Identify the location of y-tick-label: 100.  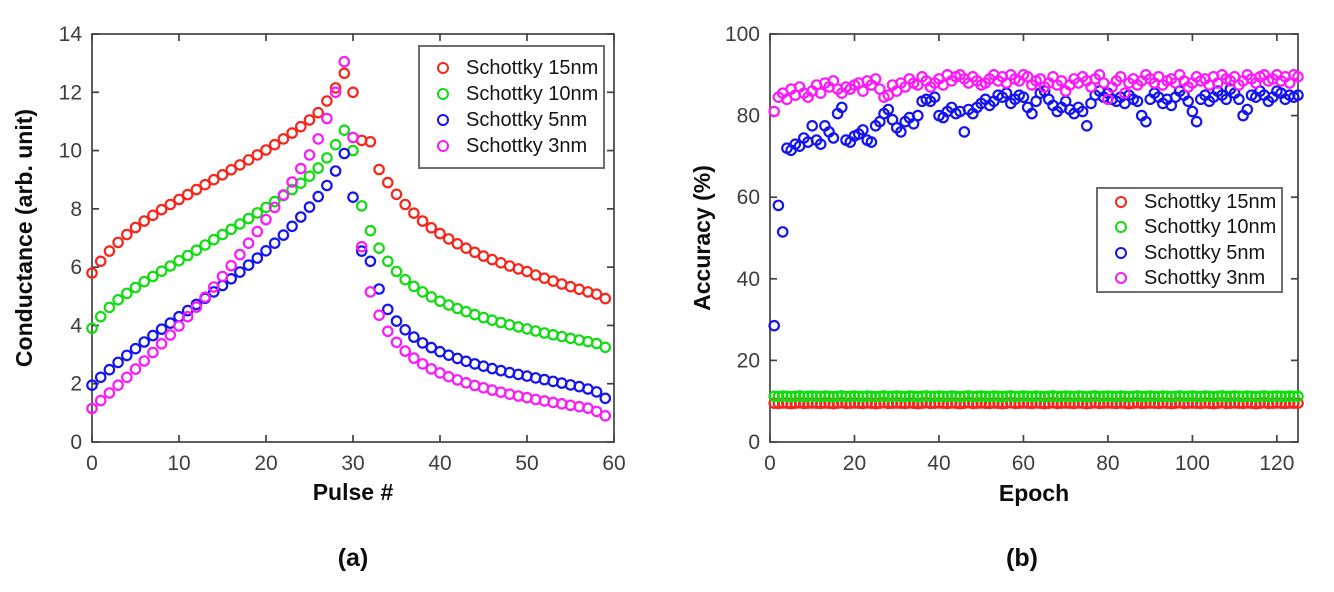
(742, 34).